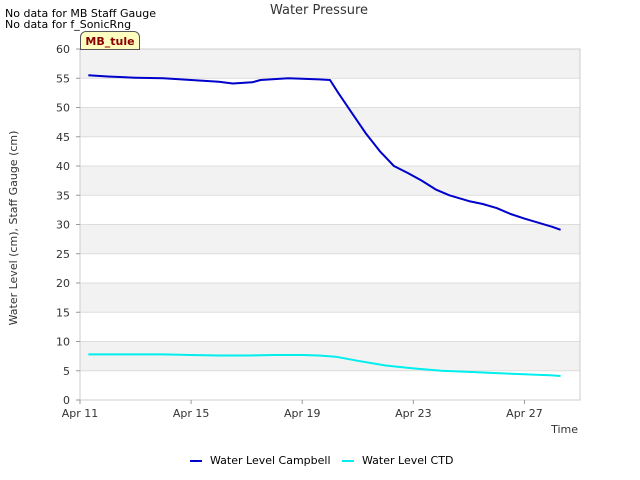 The height and width of the screenshot is (480, 640). What do you see at coordinates (191, 413) in the screenshot?
I see `x-tick-label: Apr 15` at bounding box center [191, 413].